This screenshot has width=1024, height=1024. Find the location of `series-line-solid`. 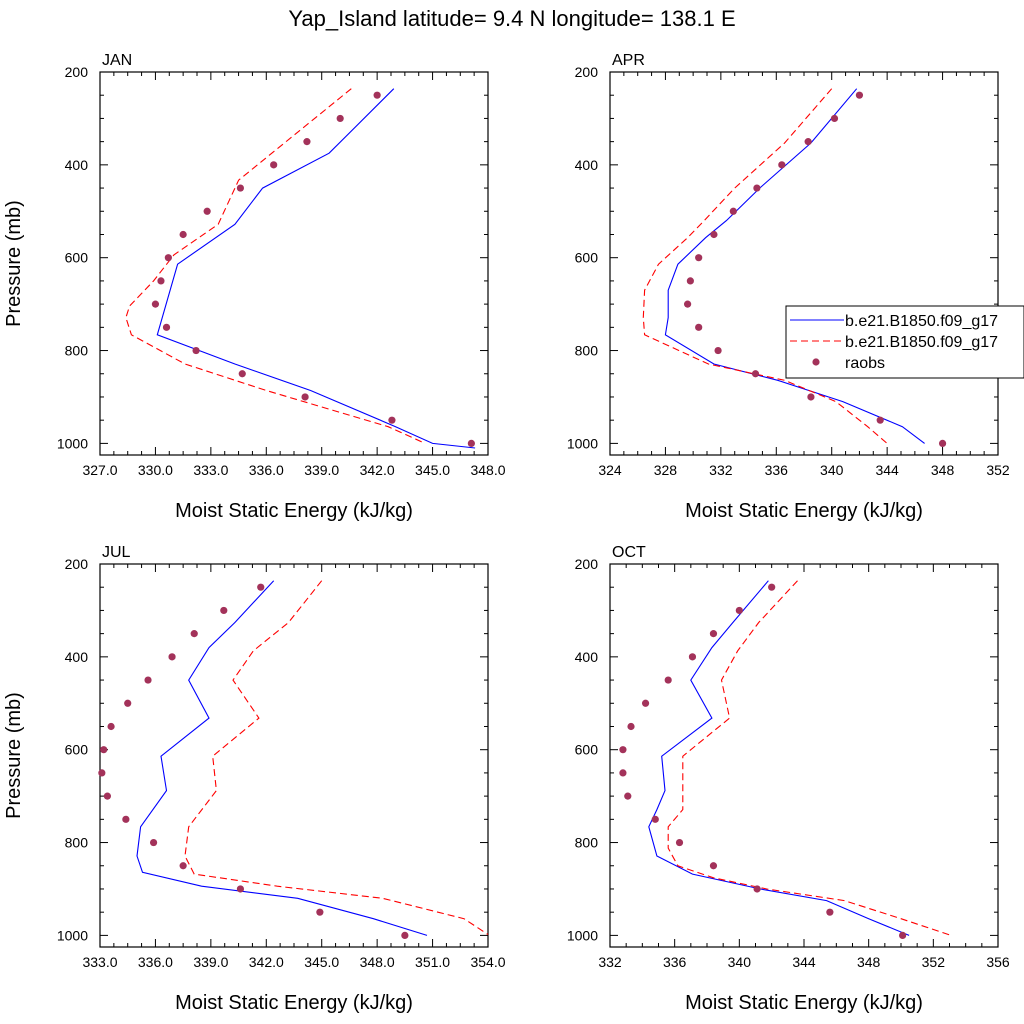

series-line-solid is located at coordinates (316, 268).